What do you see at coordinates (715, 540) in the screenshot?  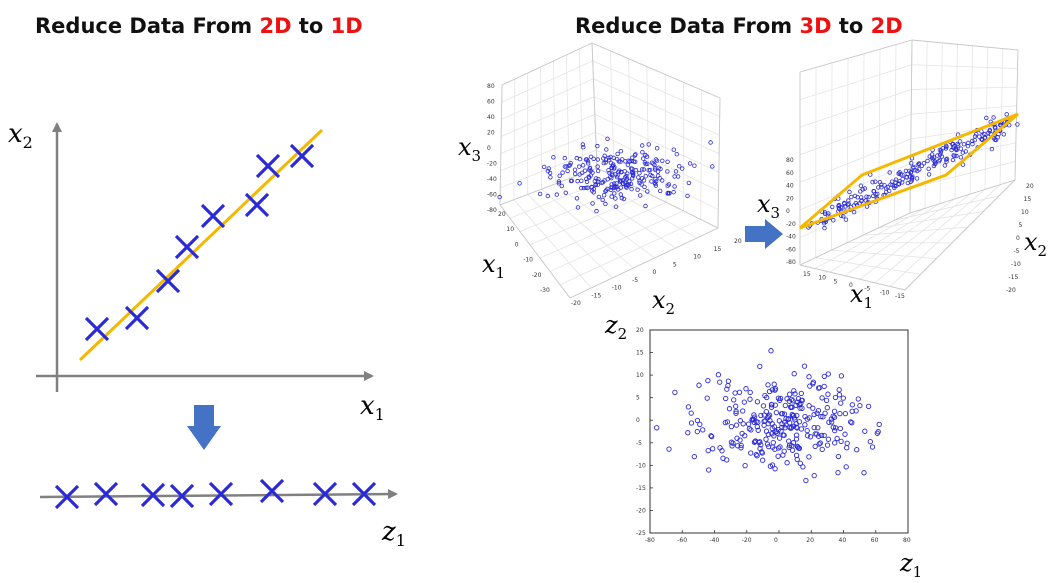 I see `tick-label: -40` at bounding box center [715, 540].